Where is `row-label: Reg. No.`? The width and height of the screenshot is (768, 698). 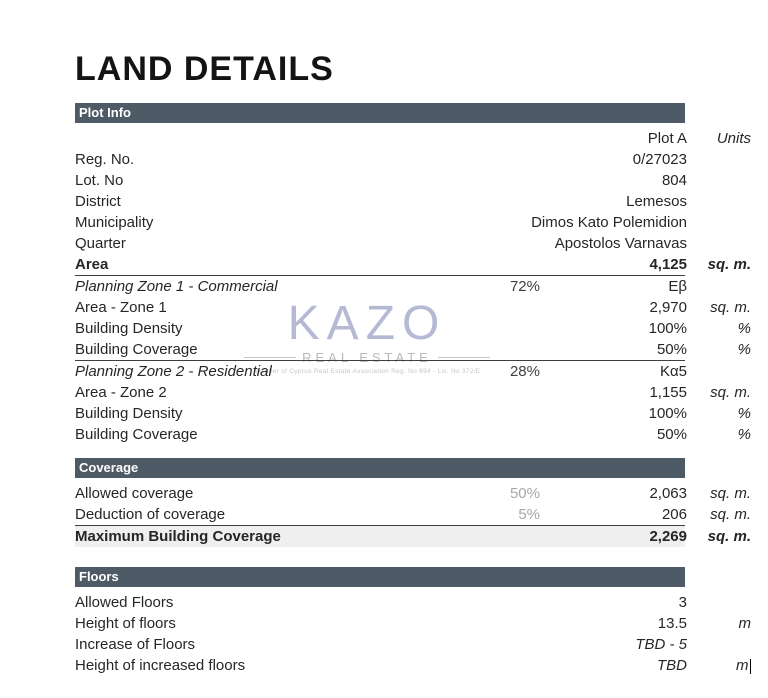
row-label: Reg. No. is located at coordinates (105, 159).